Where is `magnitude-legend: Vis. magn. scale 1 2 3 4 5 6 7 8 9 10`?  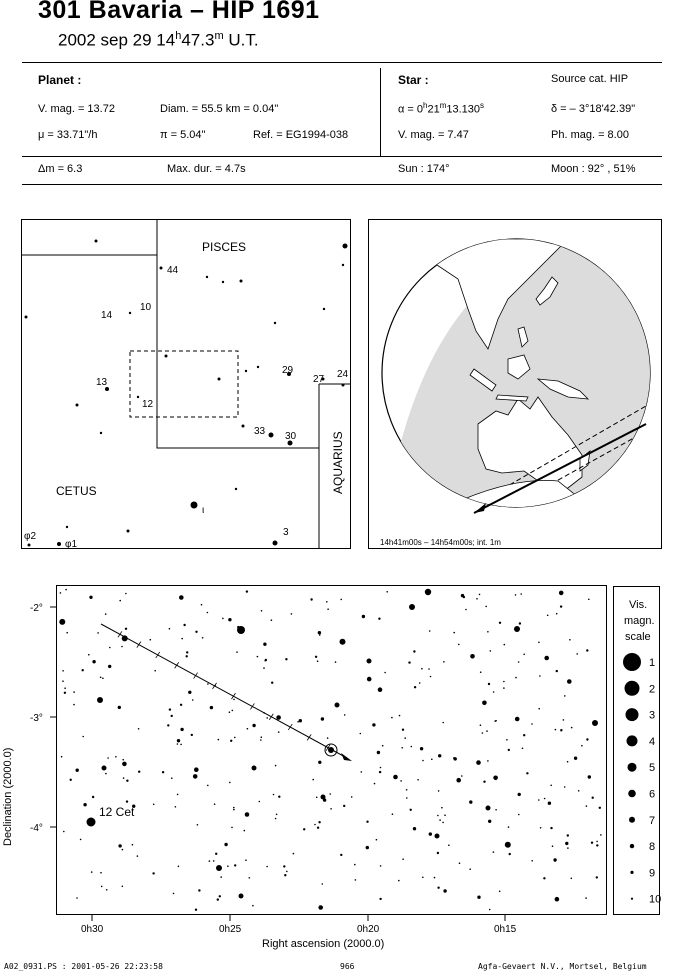
magnitude-legend: Vis. magn. scale 1 2 3 4 5 6 7 8 9 10 is located at coordinates (637, 750).